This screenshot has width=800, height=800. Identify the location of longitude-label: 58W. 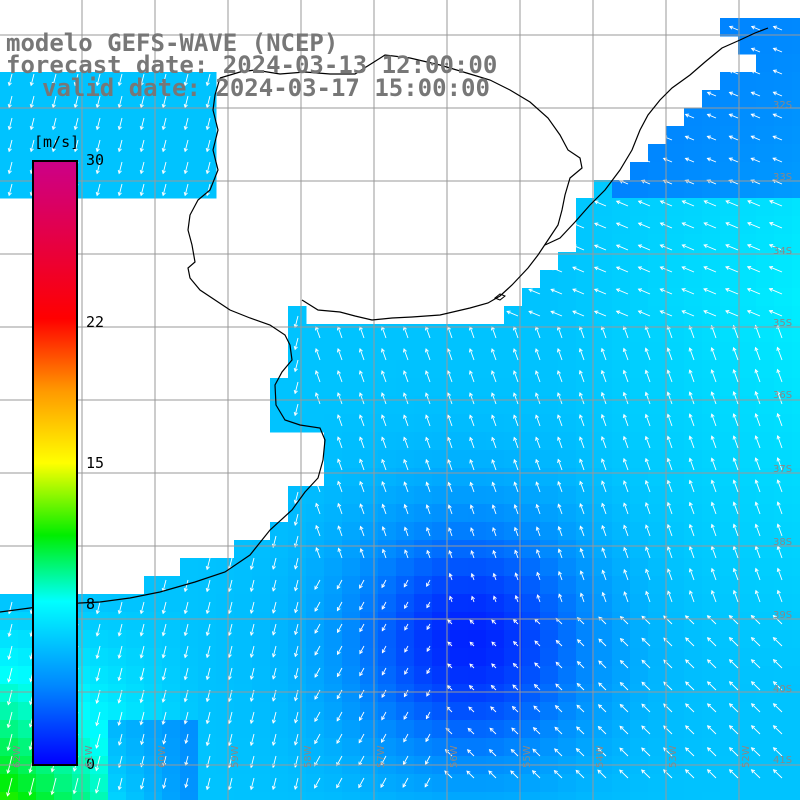
(308, 756).